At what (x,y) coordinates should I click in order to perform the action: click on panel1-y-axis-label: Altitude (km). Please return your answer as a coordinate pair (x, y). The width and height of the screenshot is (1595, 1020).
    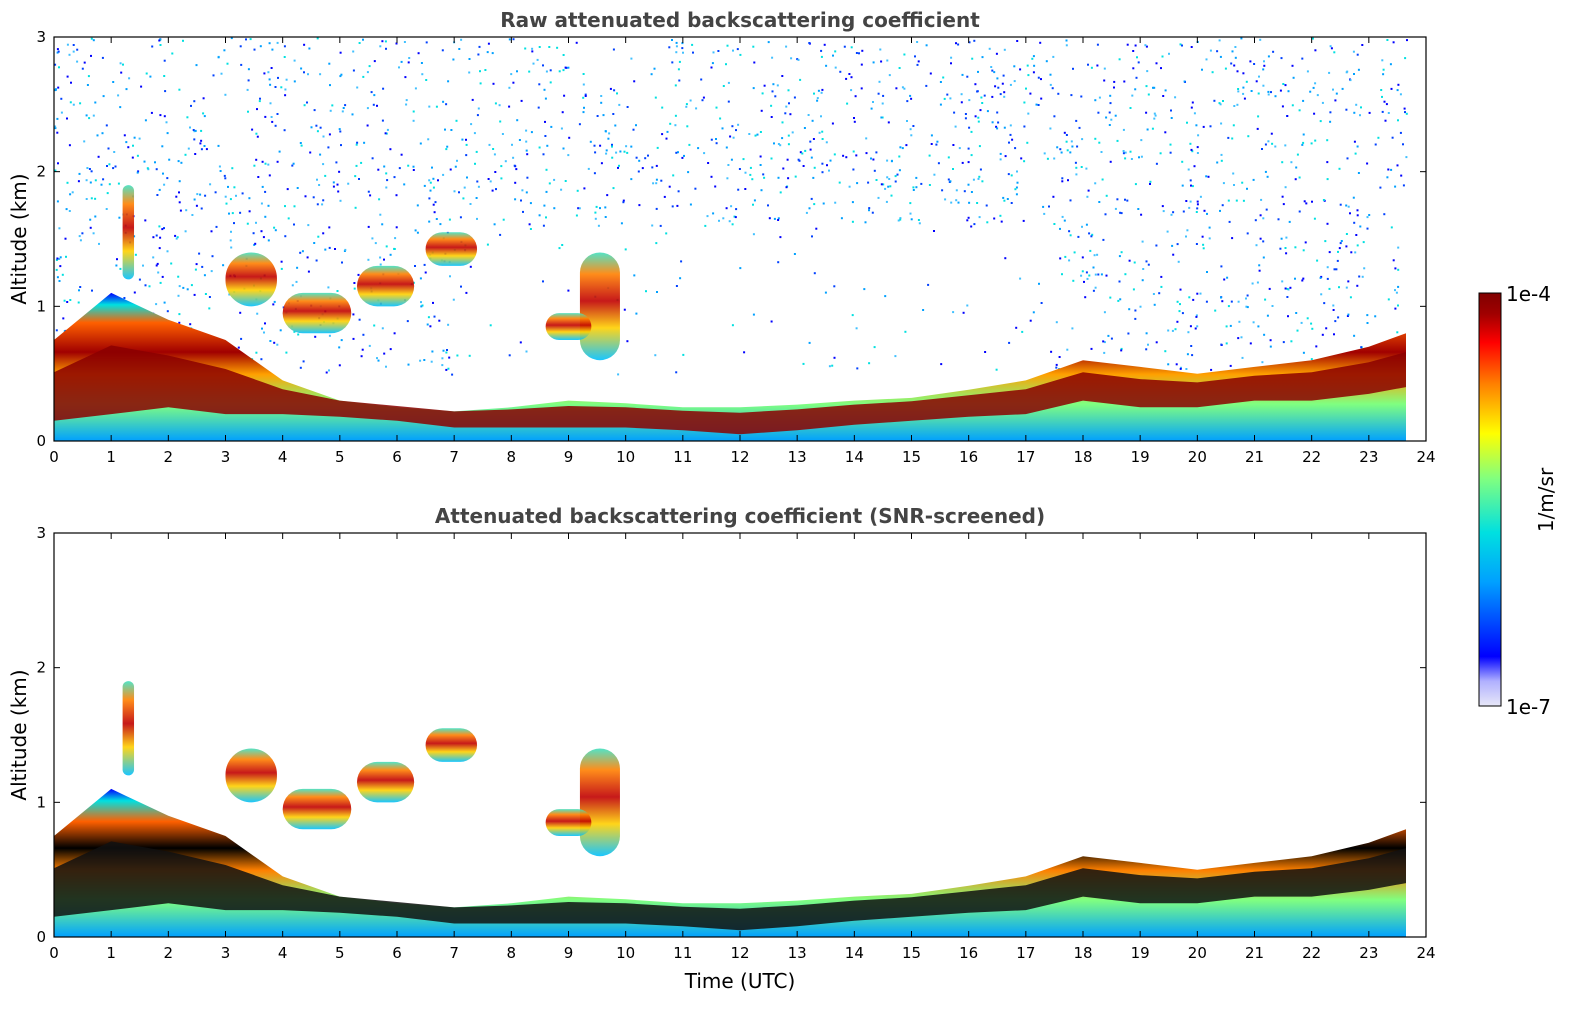
    Looking at the image, I should click on (19, 238).